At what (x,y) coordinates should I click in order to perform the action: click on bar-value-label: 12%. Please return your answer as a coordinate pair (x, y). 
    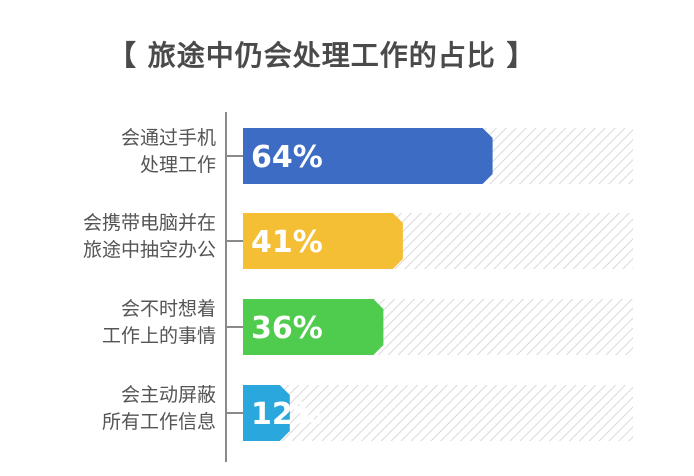
    Looking at the image, I should click on (287, 414).